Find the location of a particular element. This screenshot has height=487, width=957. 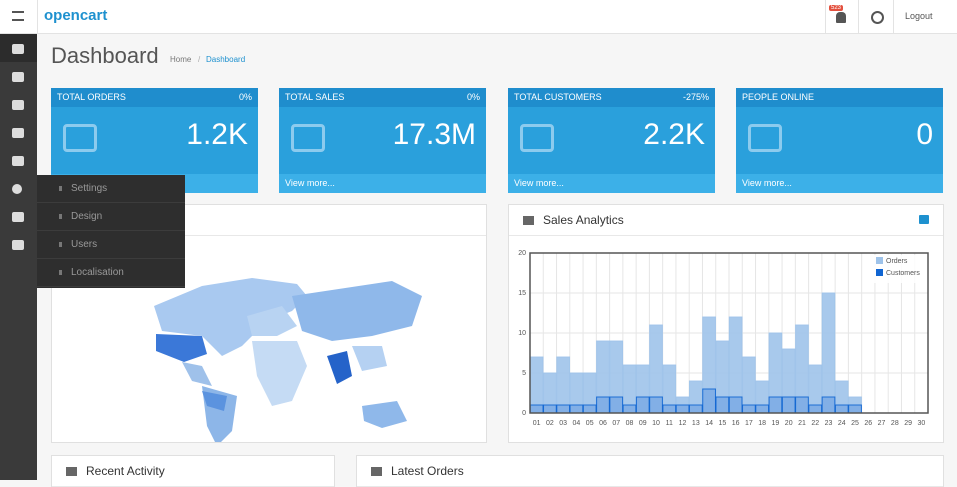

orders-panel: Latest Orders is located at coordinates (650, 471).